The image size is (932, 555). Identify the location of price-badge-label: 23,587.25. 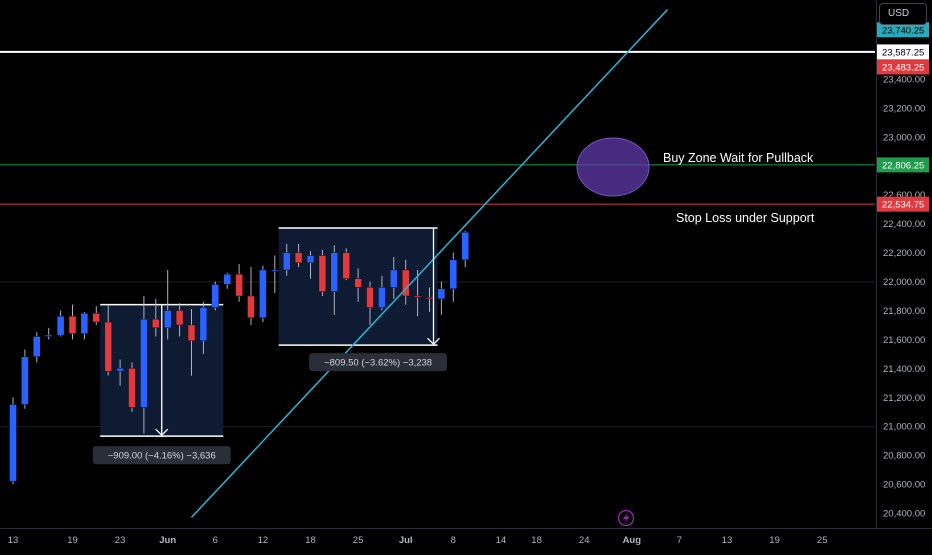
(903, 52).